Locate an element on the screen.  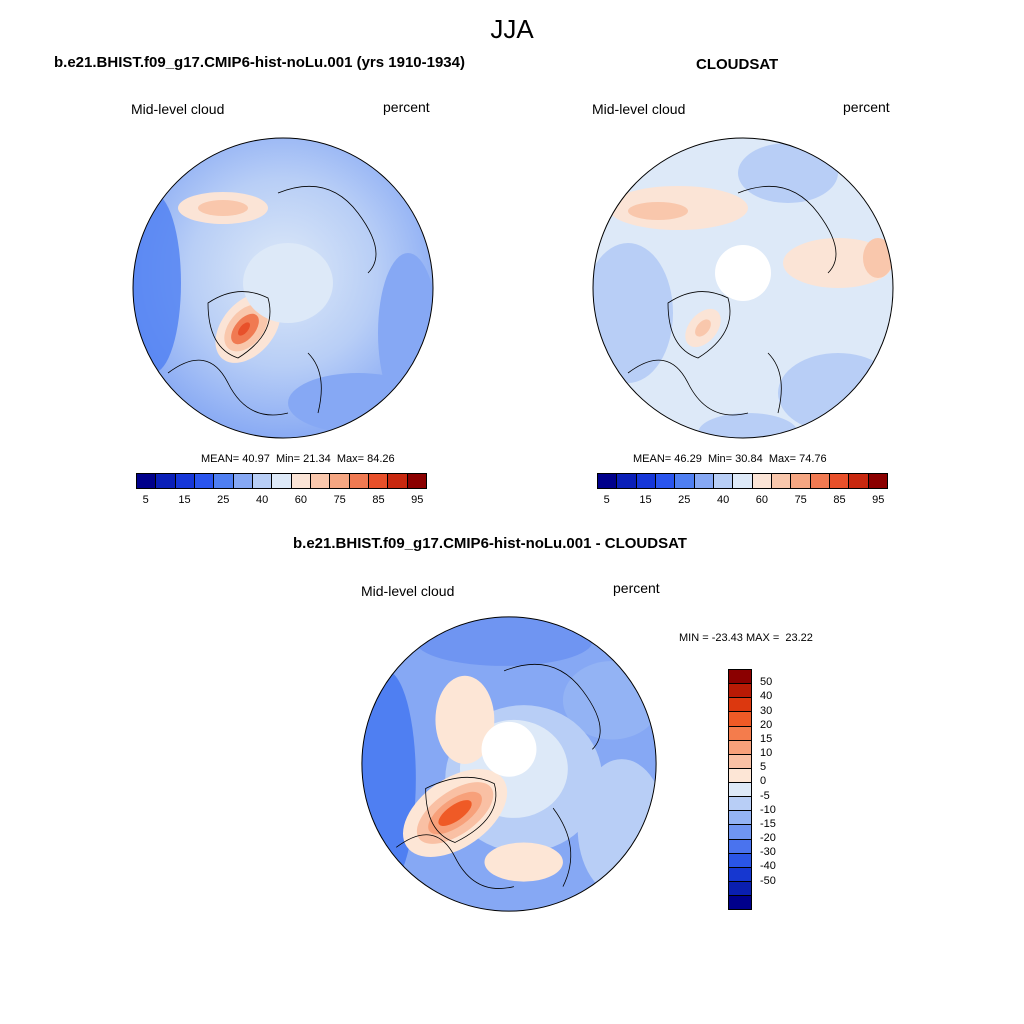
panel3-polar-map is located at coordinates (509, 764).